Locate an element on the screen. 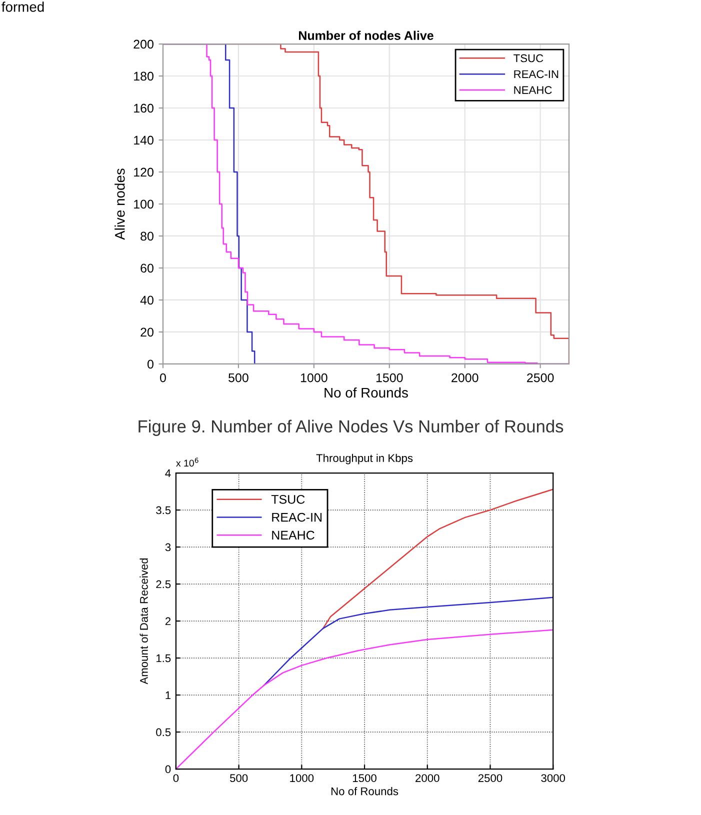 This screenshot has width=701, height=815. y-tick-label: 180 is located at coordinates (144, 76).